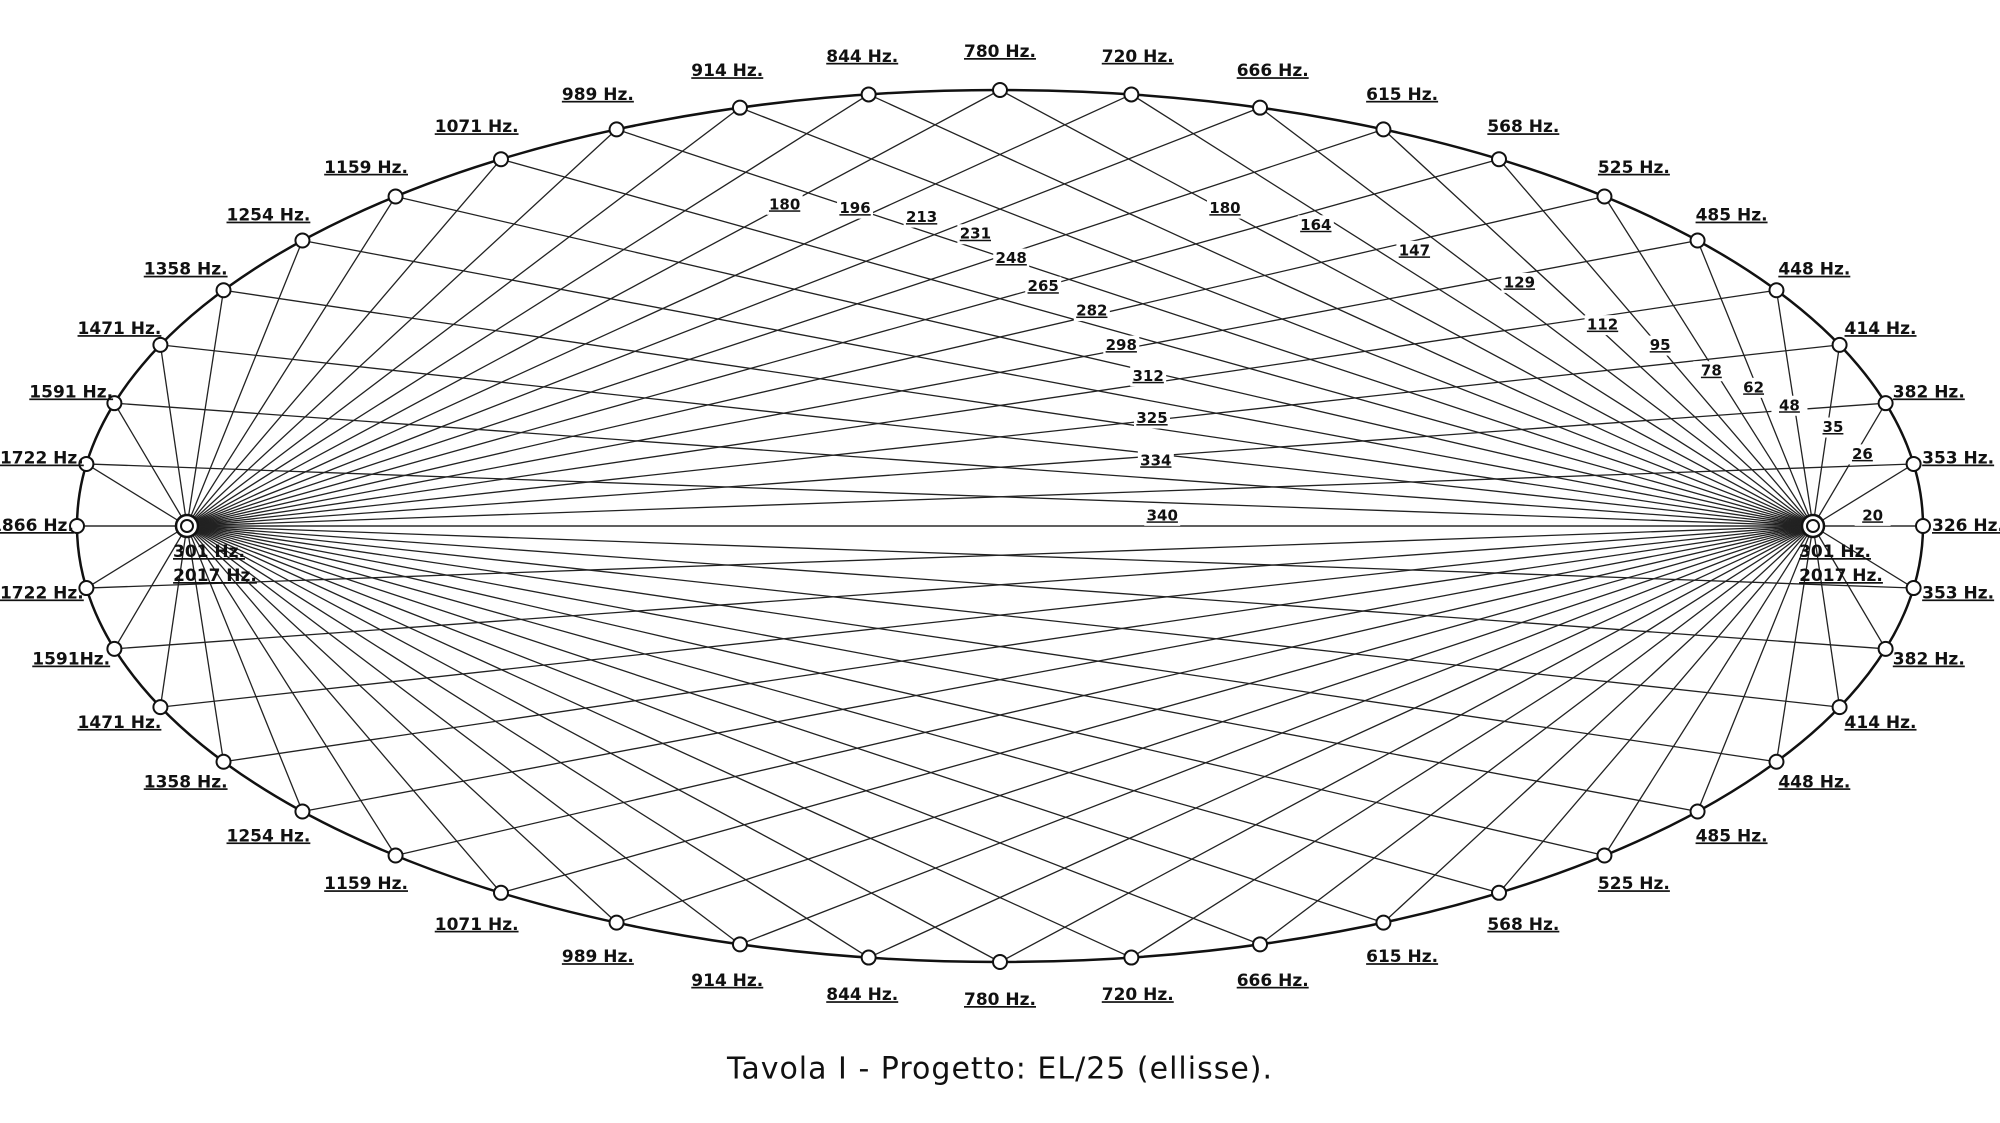  What do you see at coordinates (1402, 95) in the screenshot?
I see `point-label: 615 Hz.` at bounding box center [1402, 95].